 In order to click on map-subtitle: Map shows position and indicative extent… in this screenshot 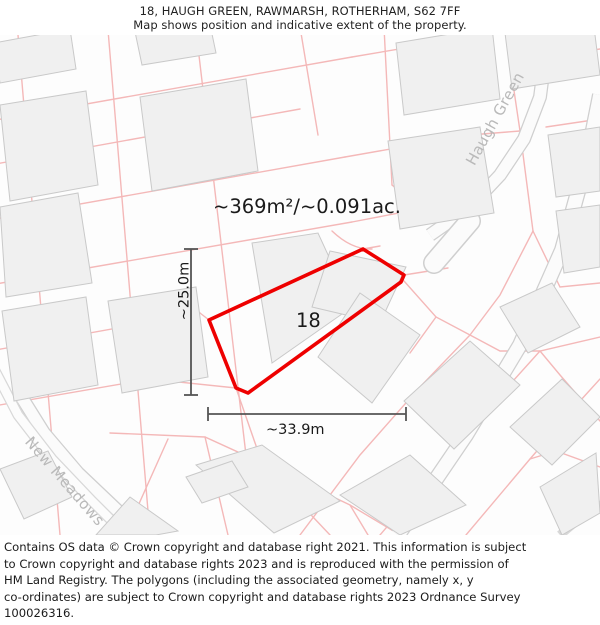, I will do `click(300, 25)`.